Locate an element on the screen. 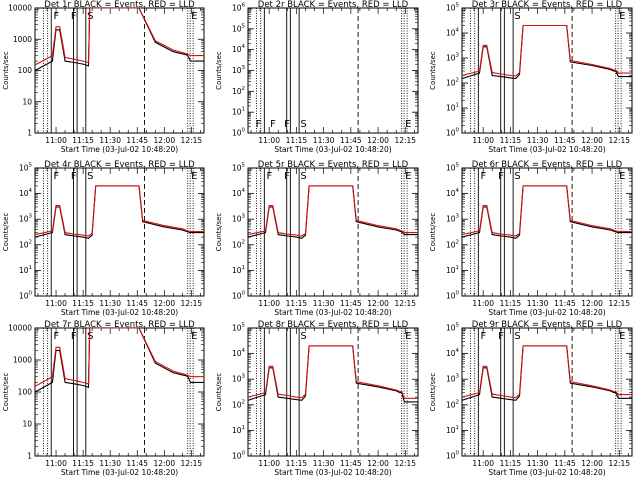 This screenshot has height=480, width=640. plot-frame is located at coordinates (119, 232).